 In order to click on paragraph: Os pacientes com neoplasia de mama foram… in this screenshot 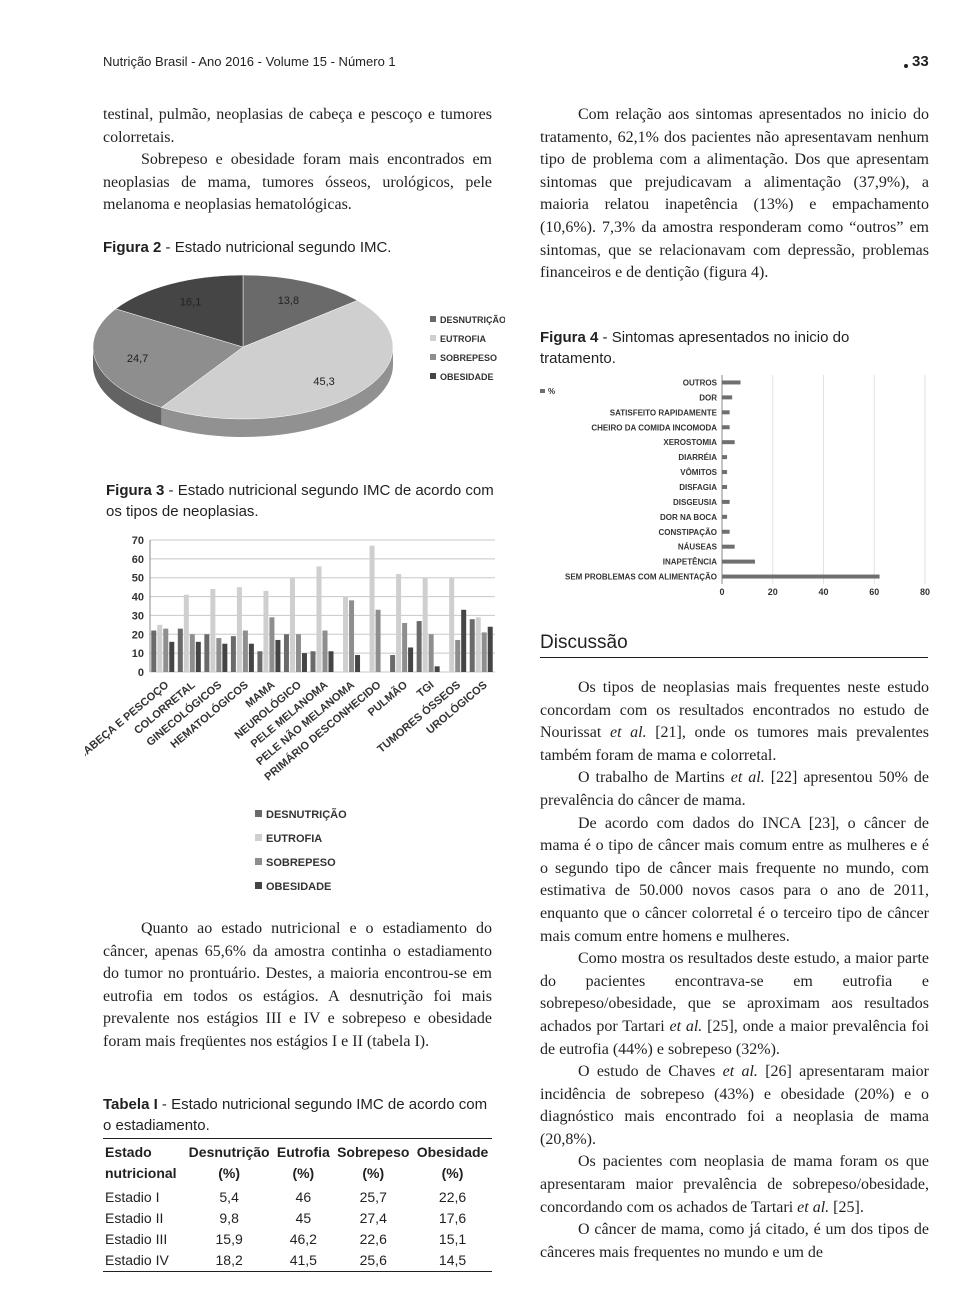, I will do `click(734, 1185)`.